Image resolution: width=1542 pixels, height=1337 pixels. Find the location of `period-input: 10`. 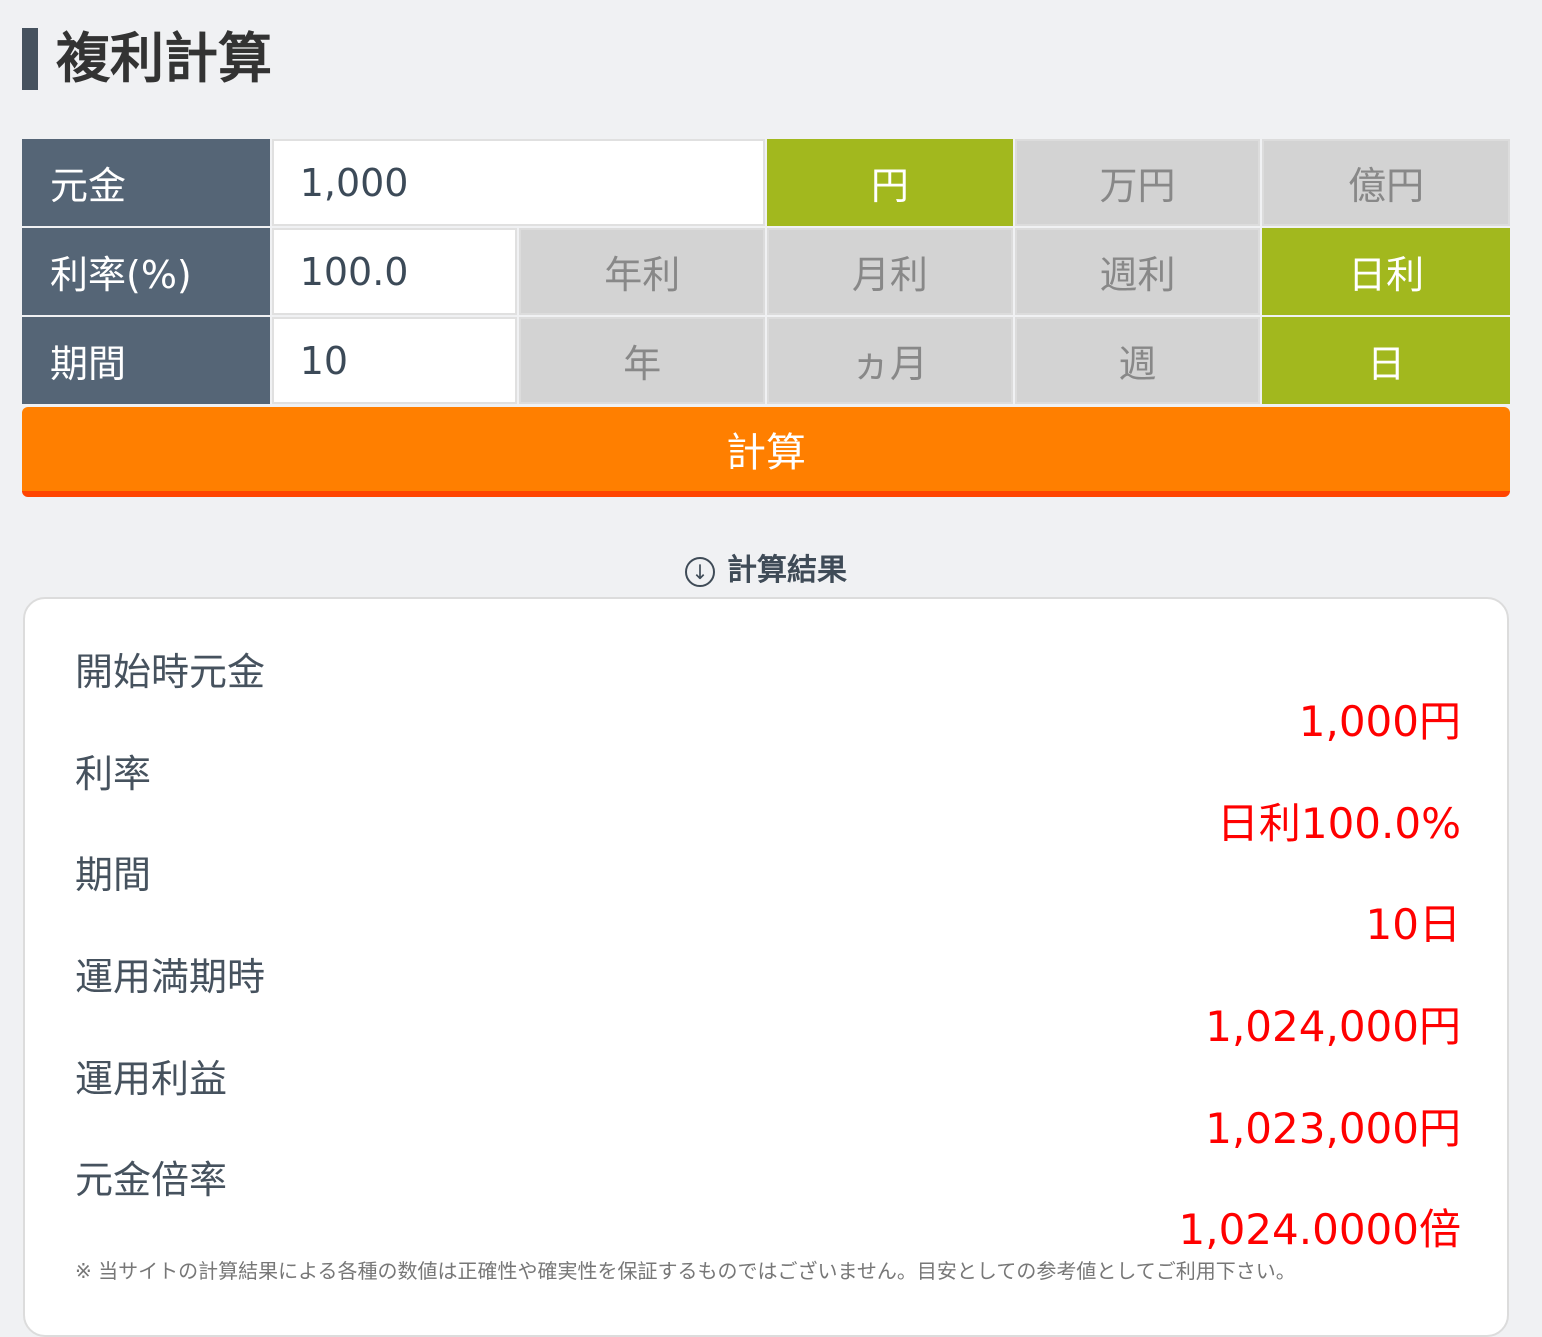

period-input: 10 is located at coordinates (394, 360).